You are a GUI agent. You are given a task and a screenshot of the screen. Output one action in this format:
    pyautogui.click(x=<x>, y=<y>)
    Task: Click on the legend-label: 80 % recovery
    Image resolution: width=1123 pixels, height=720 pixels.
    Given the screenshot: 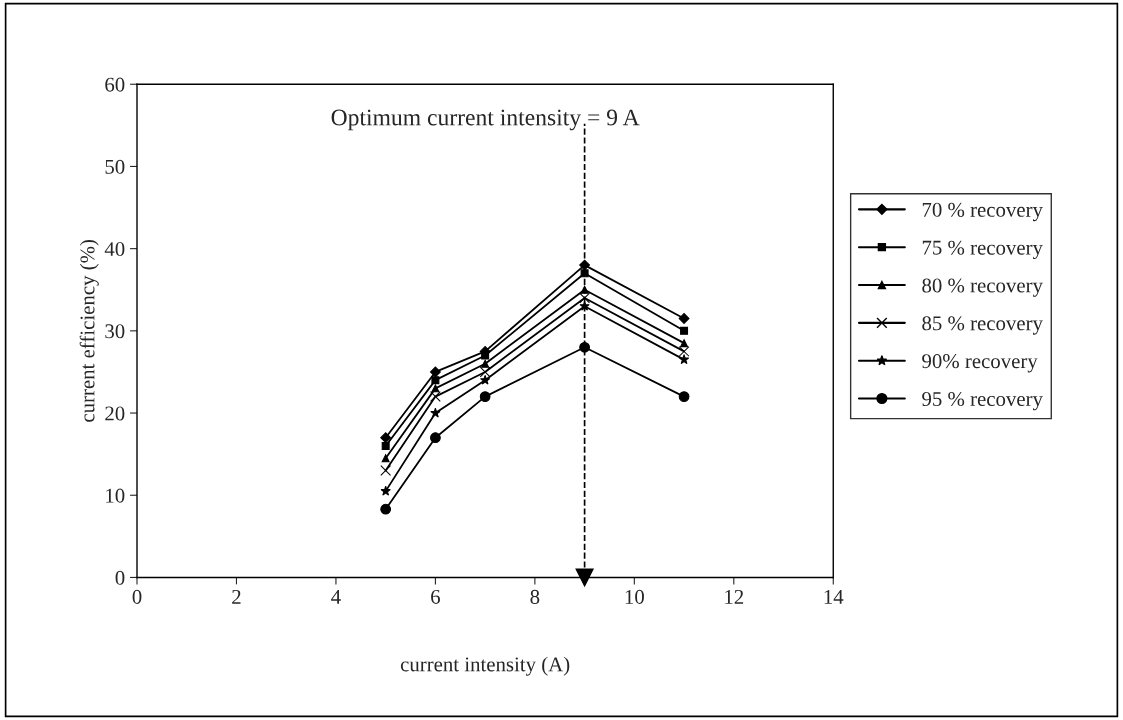 What is the action you would take?
    pyautogui.click(x=982, y=287)
    